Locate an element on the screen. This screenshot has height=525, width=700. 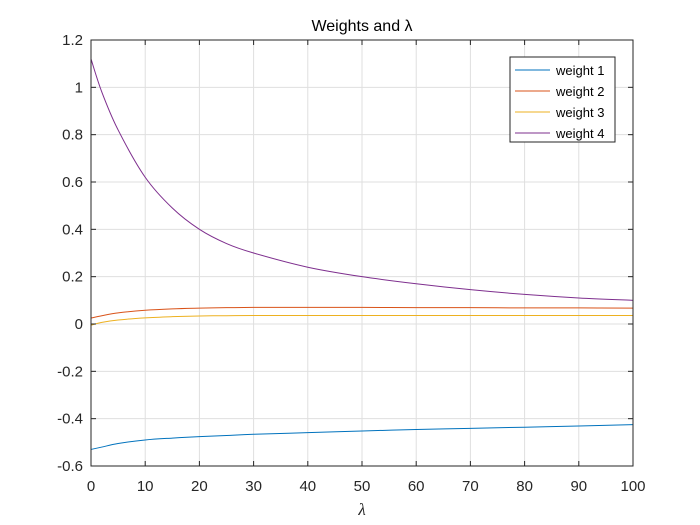
x-tick-label: 60 is located at coordinates (416, 486).